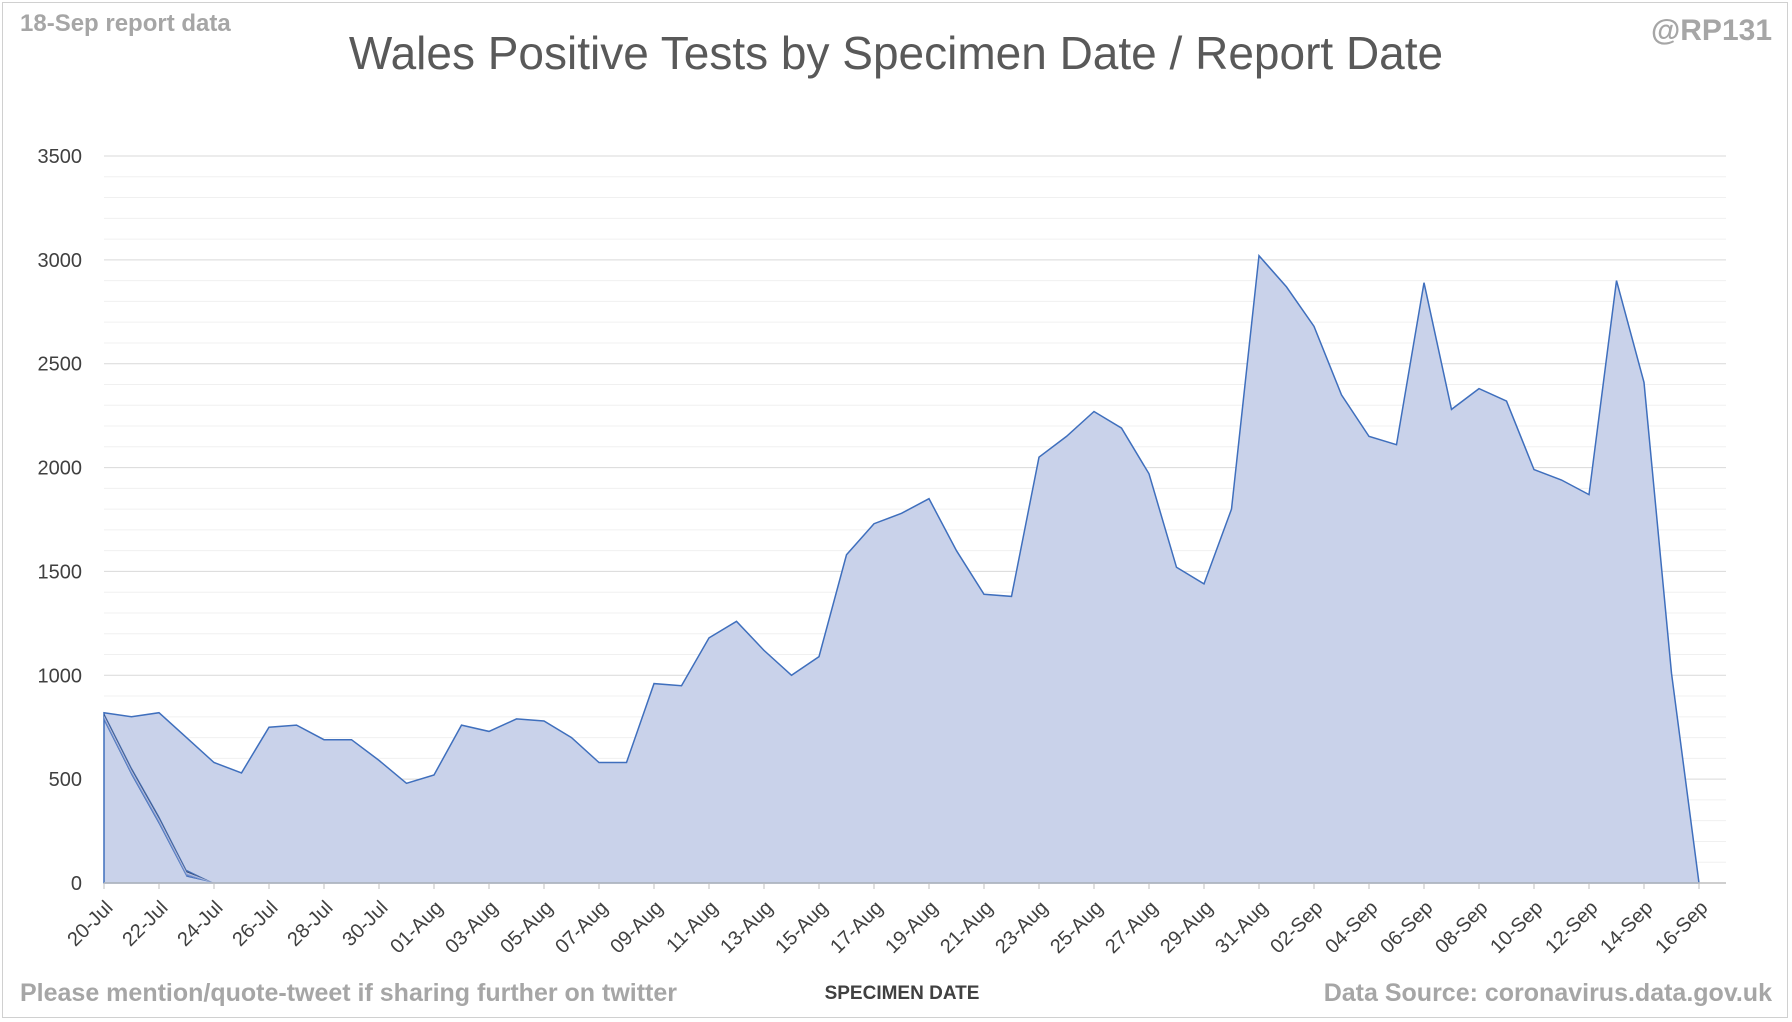 The image size is (1792, 1022). What do you see at coordinates (1351, 927) in the screenshot?
I see `x-tick-label: 04-Sep` at bounding box center [1351, 927].